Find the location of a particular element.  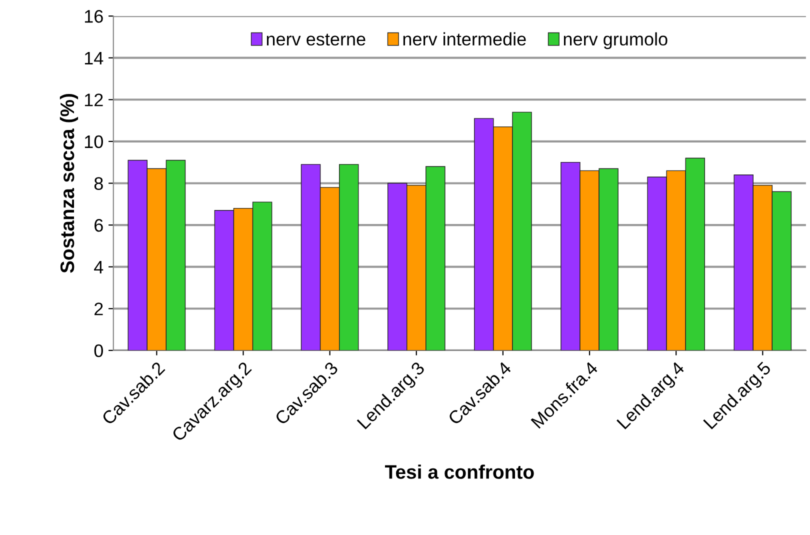

y-tick-label: 10 is located at coordinates (93, 141).